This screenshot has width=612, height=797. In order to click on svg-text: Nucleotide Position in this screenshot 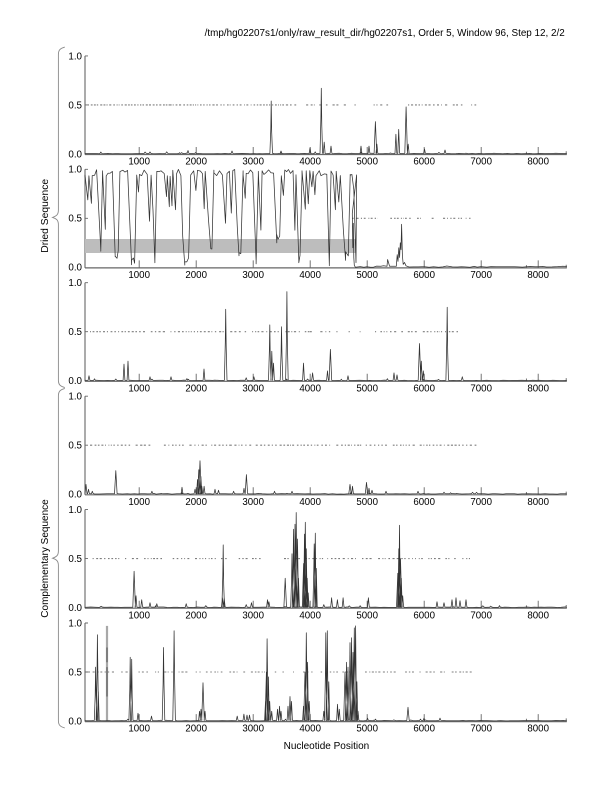, I will do `click(327, 746)`.